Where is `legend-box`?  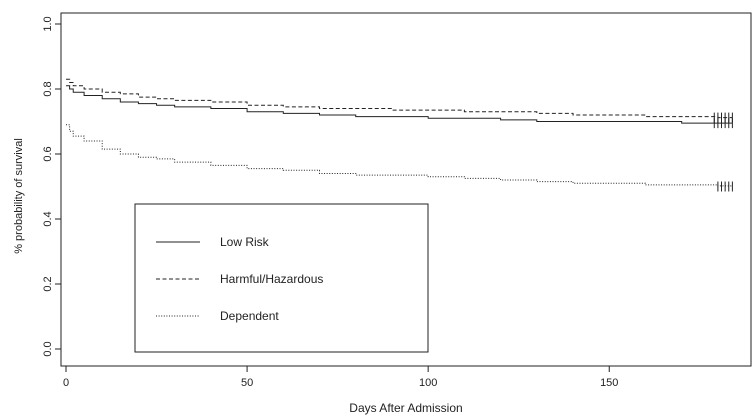 legend-box is located at coordinates (281, 278).